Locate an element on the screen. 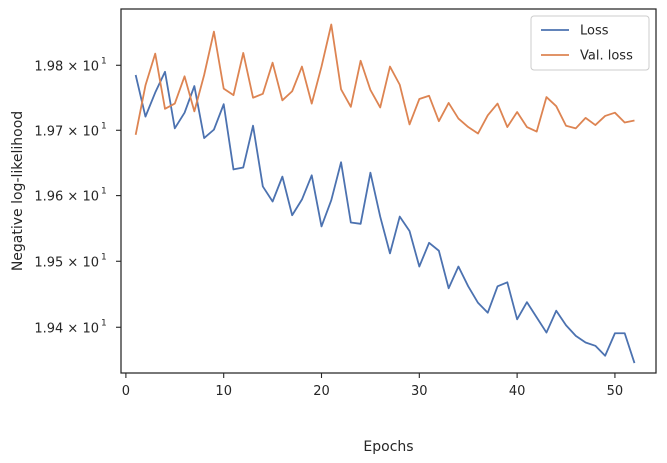 Image resolution: width=667 pixels, height=463 pixels. x-tick-label: 0 is located at coordinates (126, 391).